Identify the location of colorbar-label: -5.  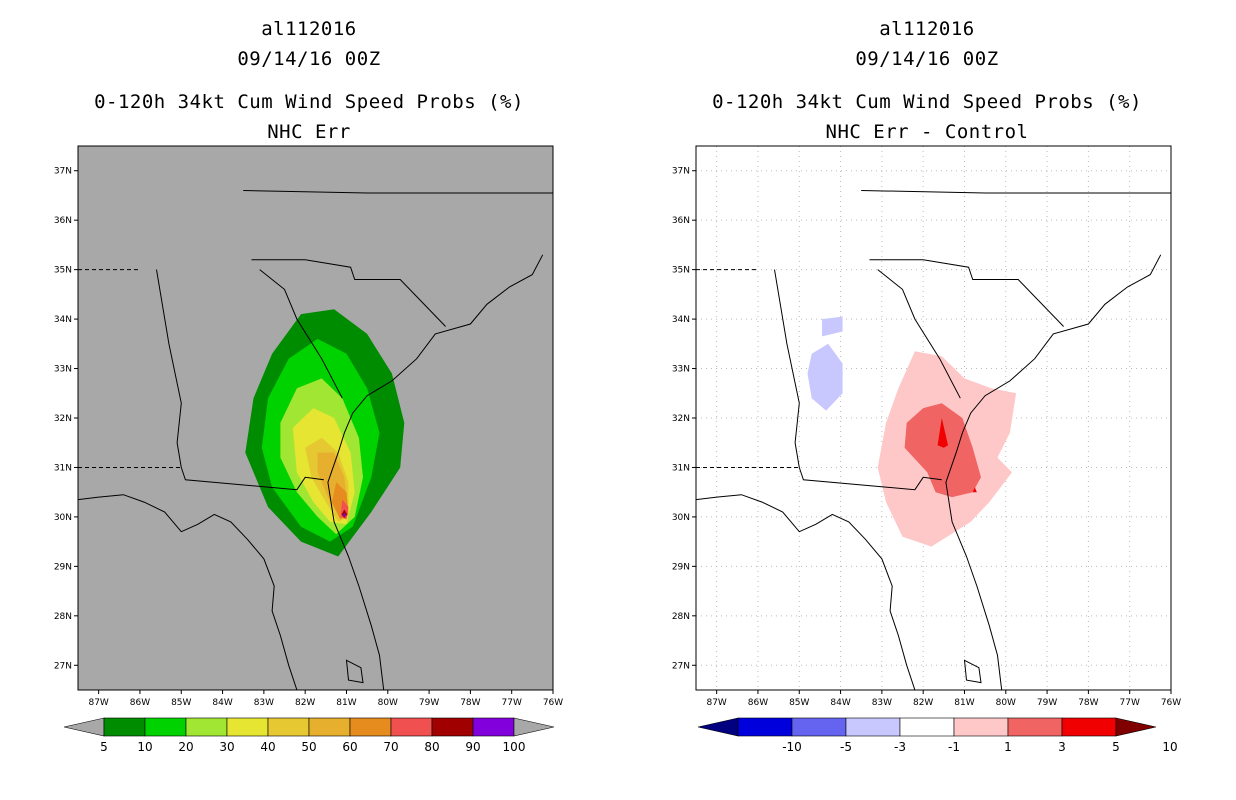
(846, 747).